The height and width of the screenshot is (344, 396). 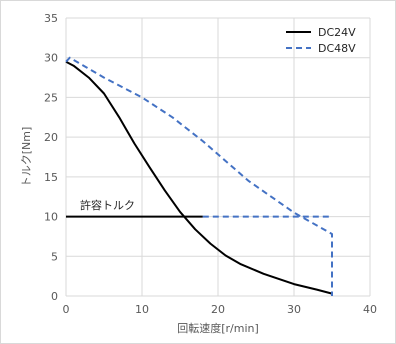 I want to click on y-tick-label: 0, so click(x=54, y=296).